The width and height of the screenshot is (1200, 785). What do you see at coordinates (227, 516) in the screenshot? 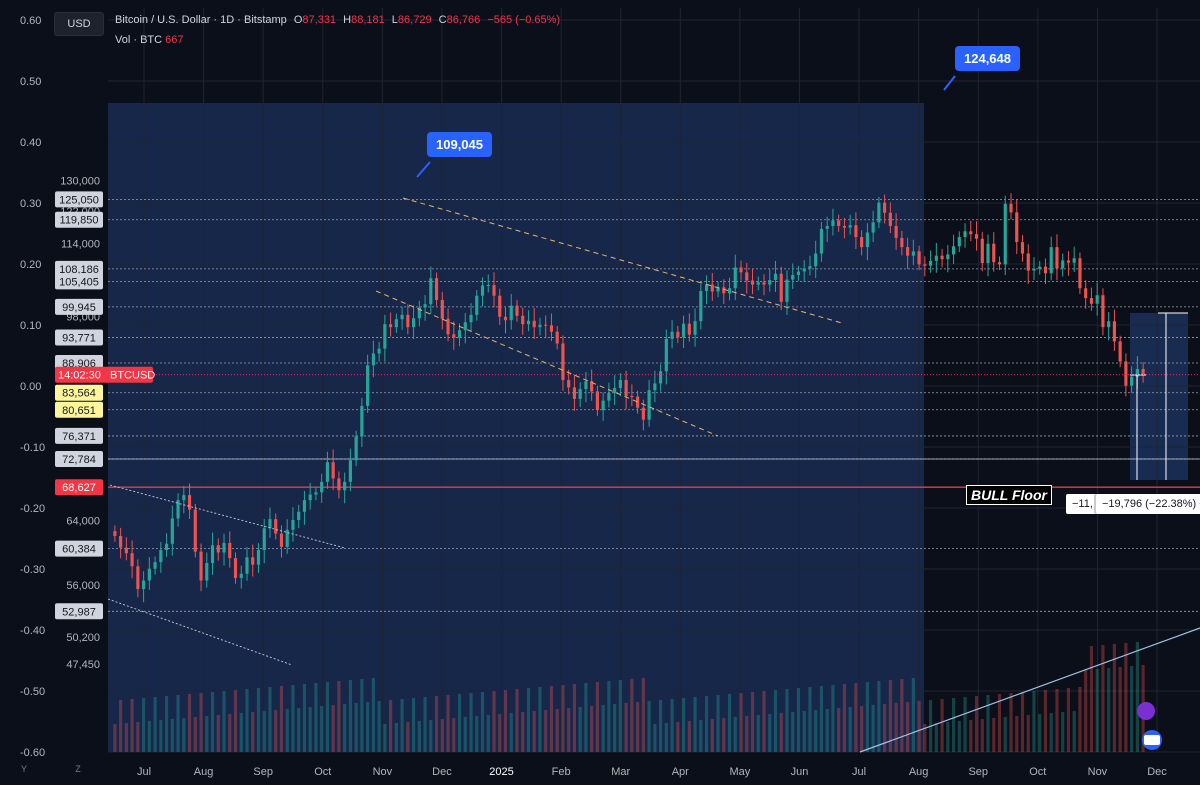
I see `trendline-2024-upper` at bounding box center [227, 516].